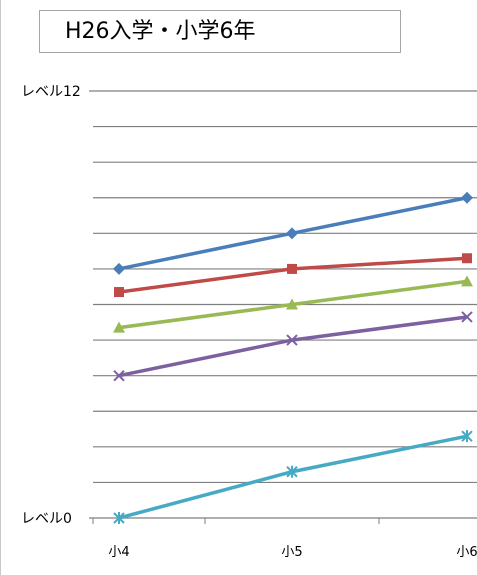 The image size is (477, 575). Describe the element at coordinates (118, 552) in the screenshot. I see `x-tick-label: 小4` at that location.